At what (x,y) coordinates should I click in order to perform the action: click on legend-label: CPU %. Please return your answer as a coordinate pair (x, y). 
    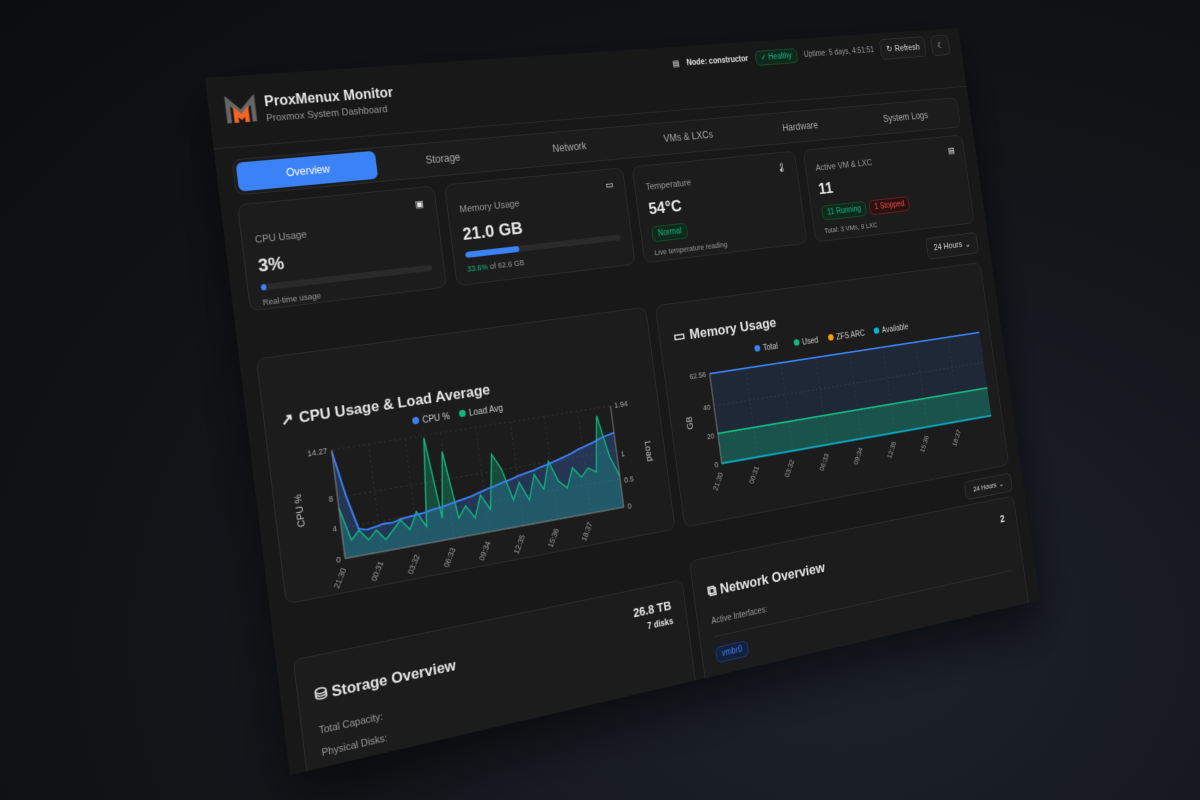
    Looking at the image, I should click on (436, 418).